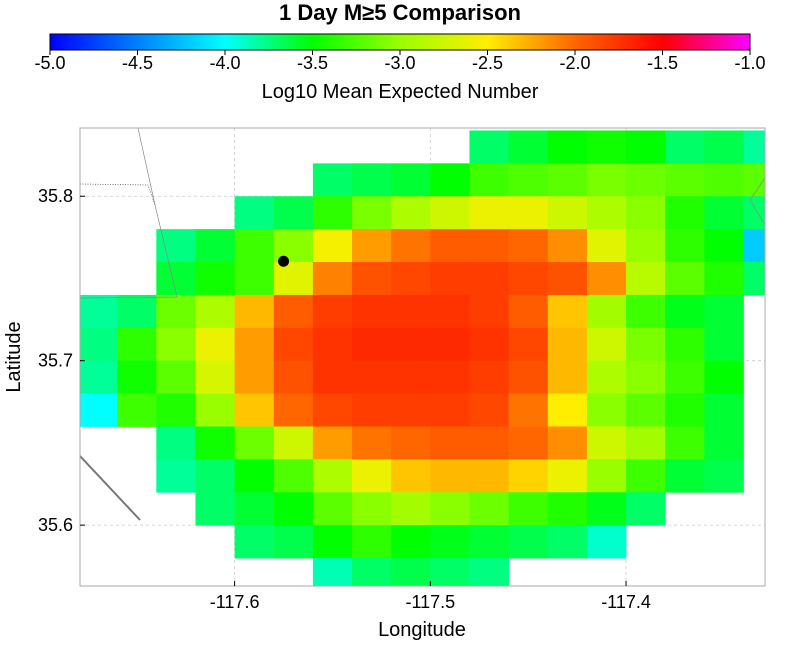 This screenshot has height=649, width=800. I want to click on colorbar-tick-label: -3.5, so click(312, 63).